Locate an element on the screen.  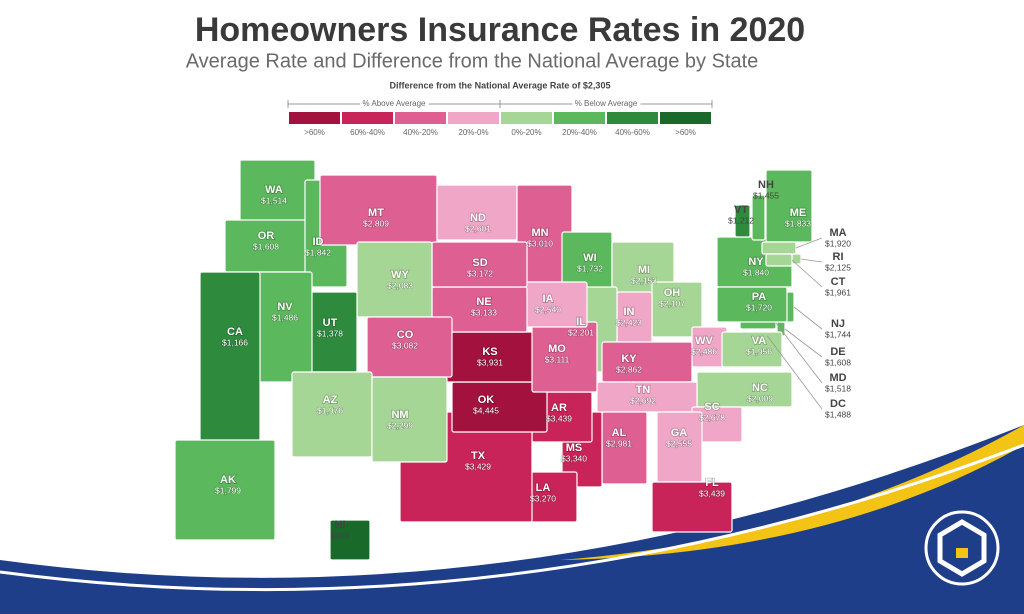
state-rate: $1,840 is located at coordinates (756, 272).